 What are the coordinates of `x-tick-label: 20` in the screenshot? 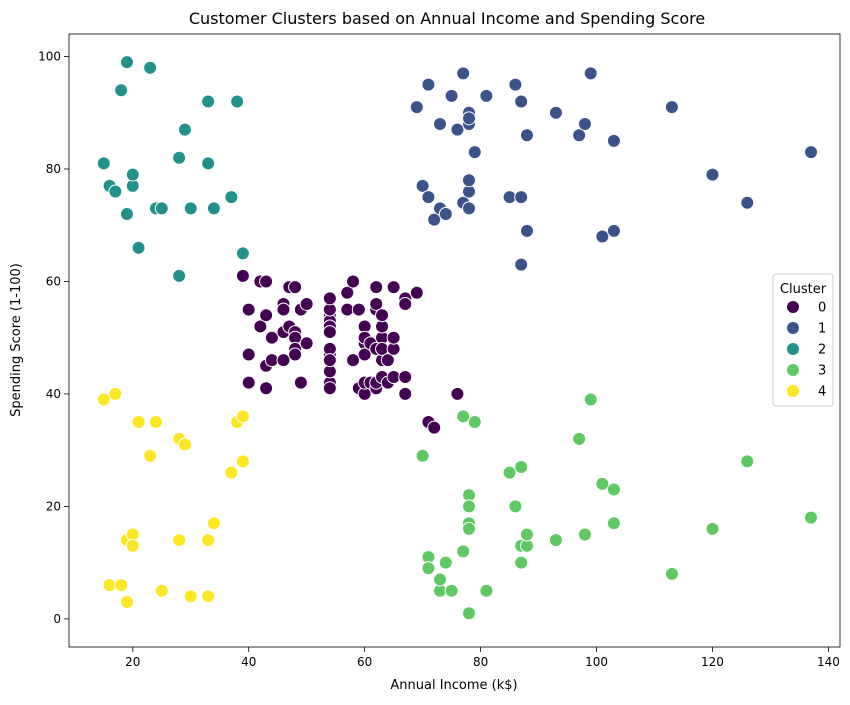 It's located at (132, 662).